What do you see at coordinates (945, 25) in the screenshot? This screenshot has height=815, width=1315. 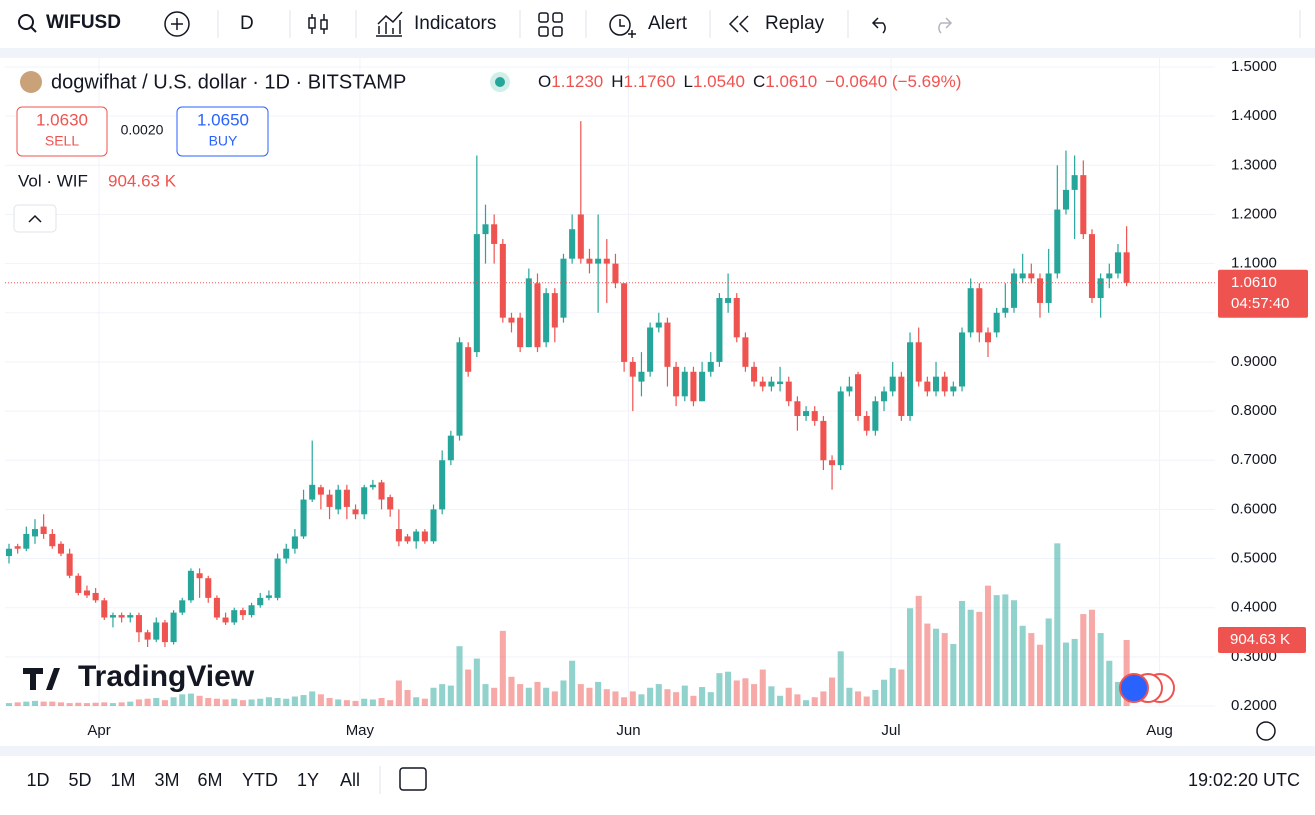 I see `redo` at bounding box center [945, 25].